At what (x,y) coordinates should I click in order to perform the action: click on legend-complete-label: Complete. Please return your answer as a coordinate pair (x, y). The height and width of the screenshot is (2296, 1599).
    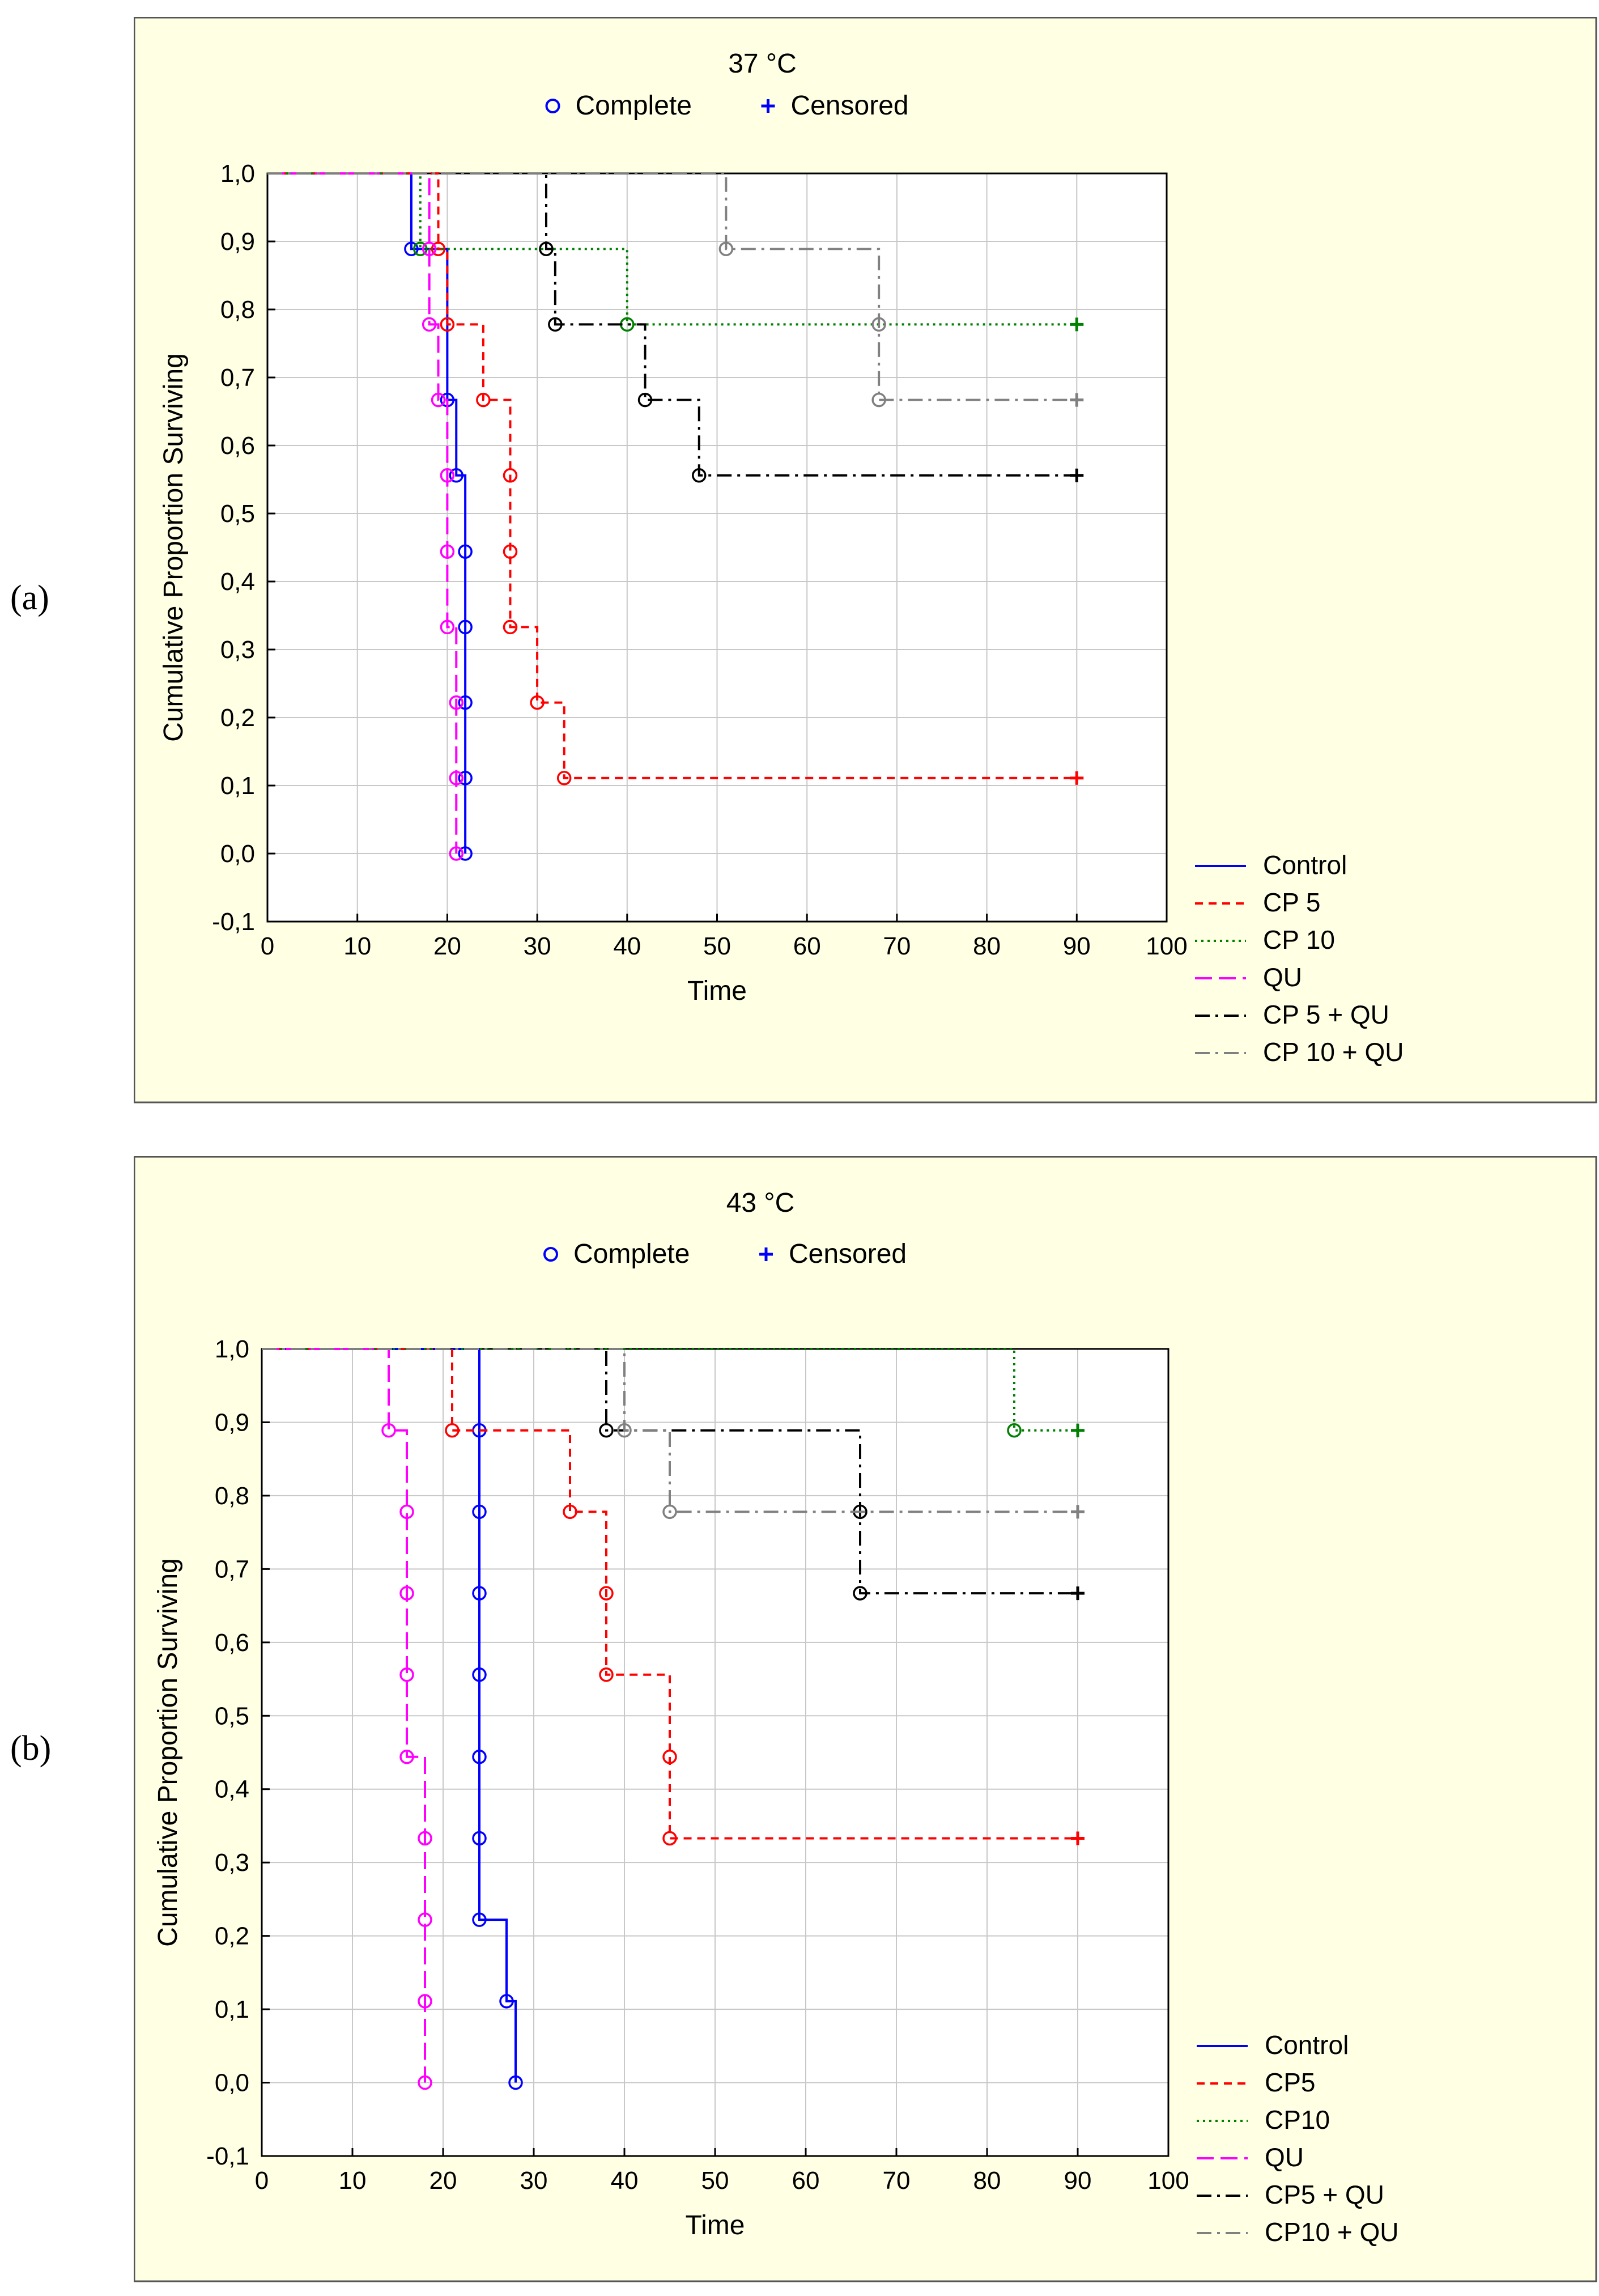
    Looking at the image, I should click on (631, 1254).